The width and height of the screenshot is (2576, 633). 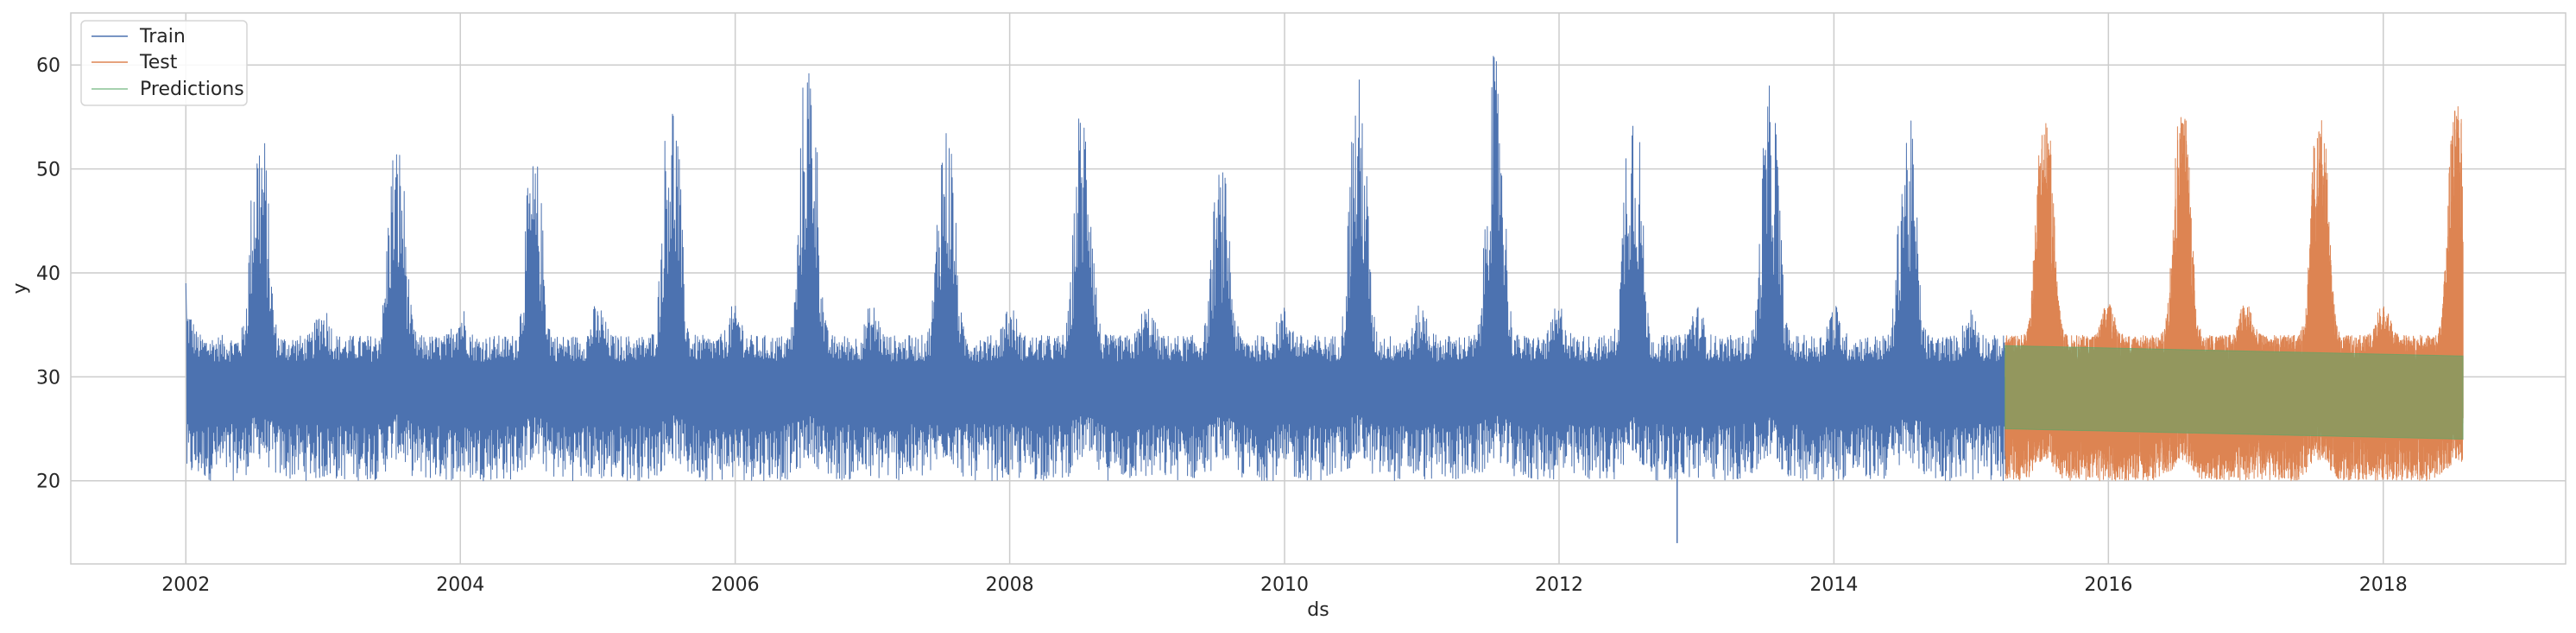 What do you see at coordinates (1010, 585) in the screenshot?
I see `x-tick-label: 2008` at bounding box center [1010, 585].